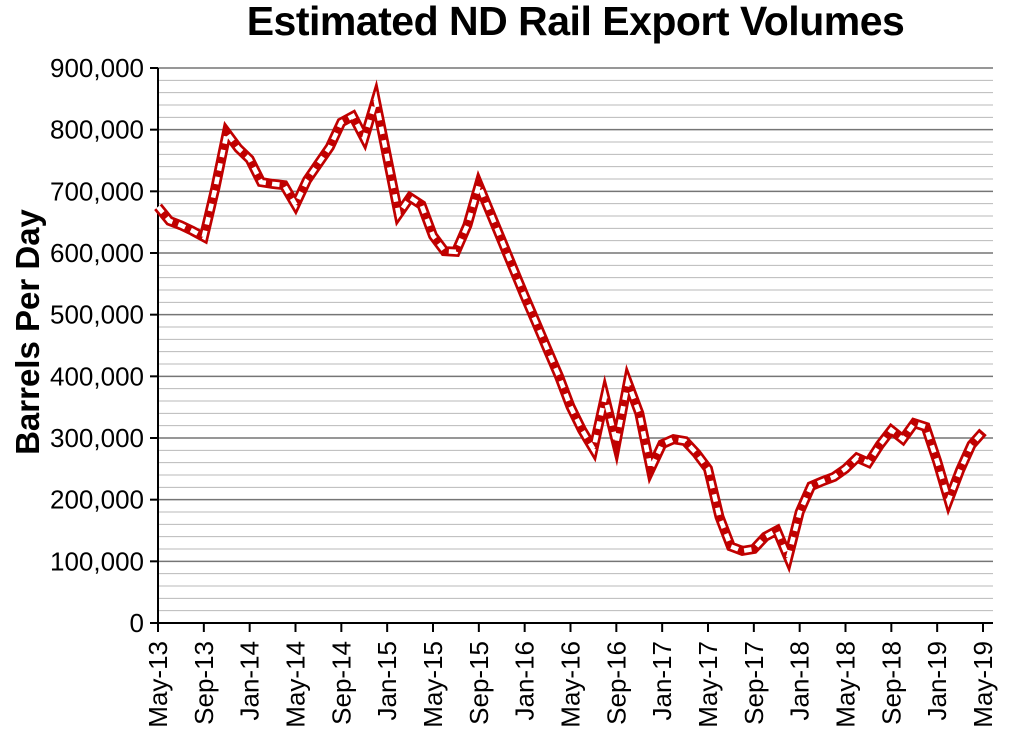 This screenshot has width=1011, height=736. Describe the element at coordinates (97, 376) in the screenshot. I see `y-tick-label: 400,000` at that location.